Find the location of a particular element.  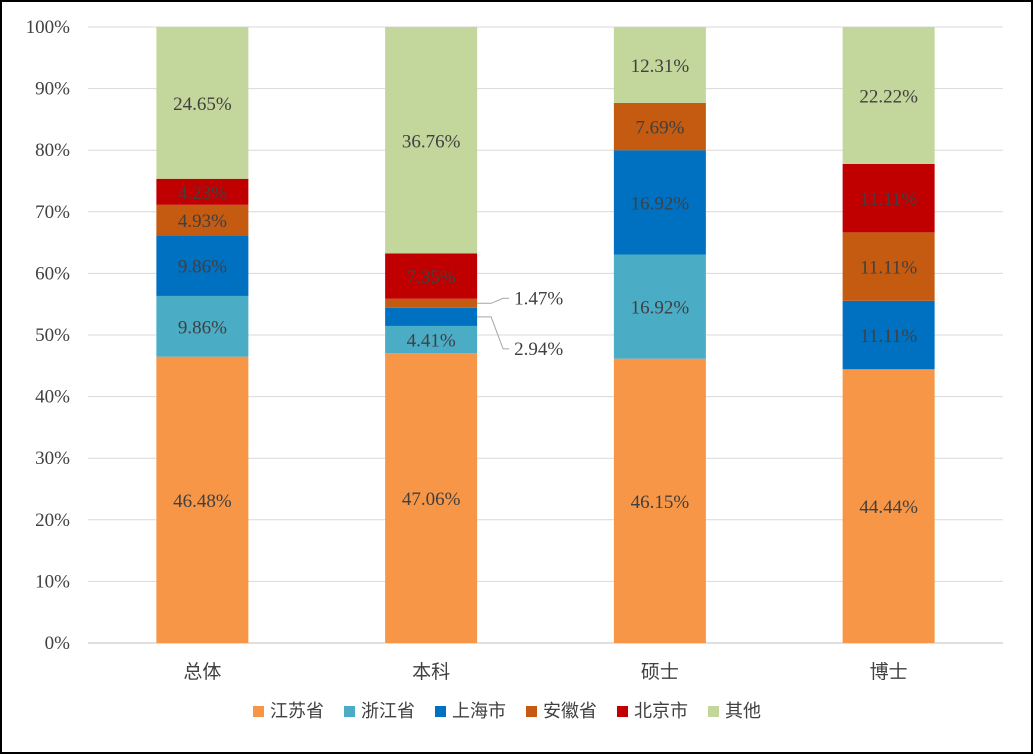

data-label: 4.41% is located at coordinates (431, 341).